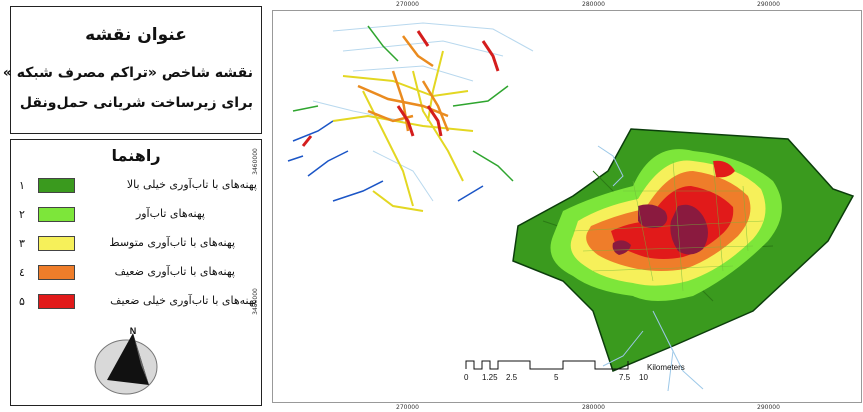 The image size is (863, 412). Describe the element at coordinates (127, 73) in the screenshot. I see `map-subtitle-line1: نقشه شاخص «تراکم مصرف شبکه »` at that location.